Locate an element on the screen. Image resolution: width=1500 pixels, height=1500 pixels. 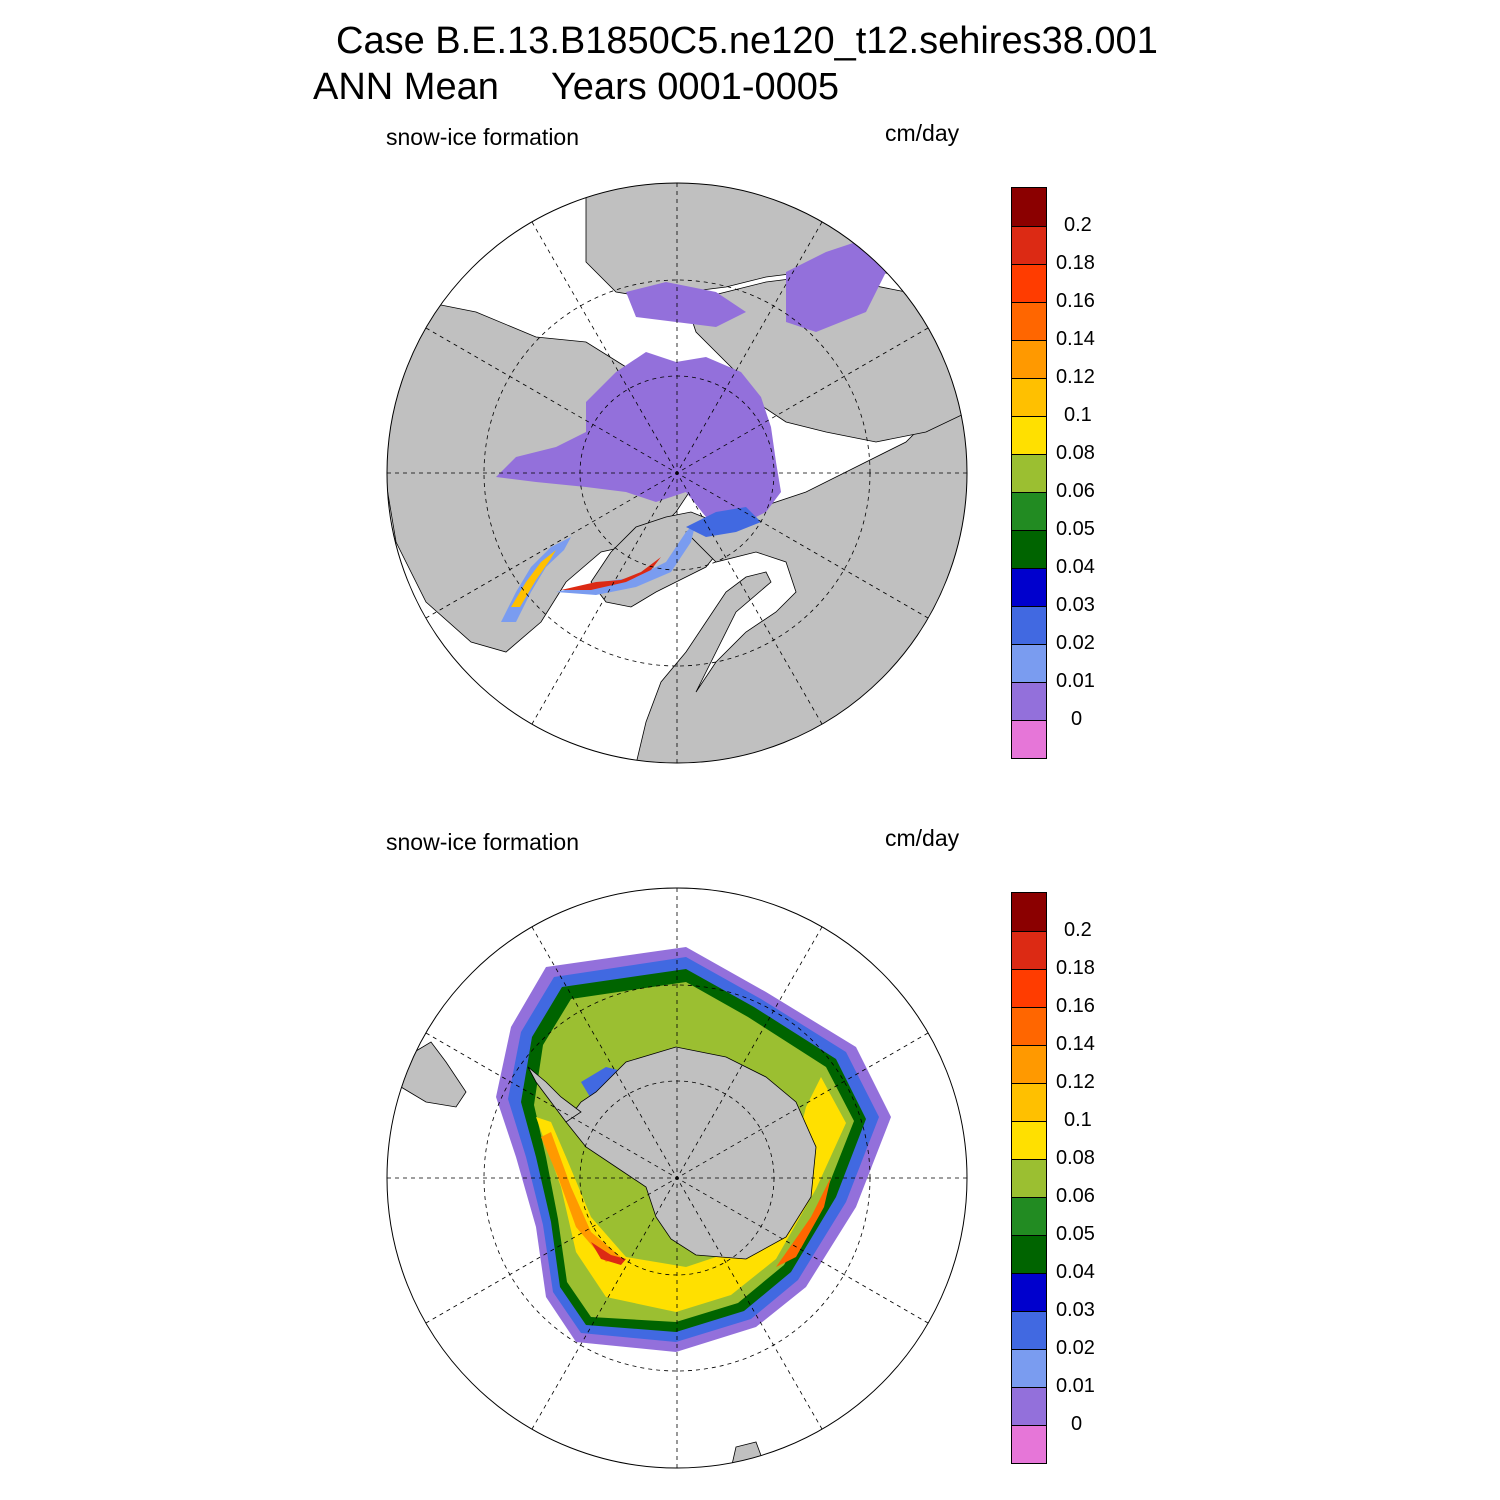
north-sea-ice-okhotsk is located at coordinates (836, 287).